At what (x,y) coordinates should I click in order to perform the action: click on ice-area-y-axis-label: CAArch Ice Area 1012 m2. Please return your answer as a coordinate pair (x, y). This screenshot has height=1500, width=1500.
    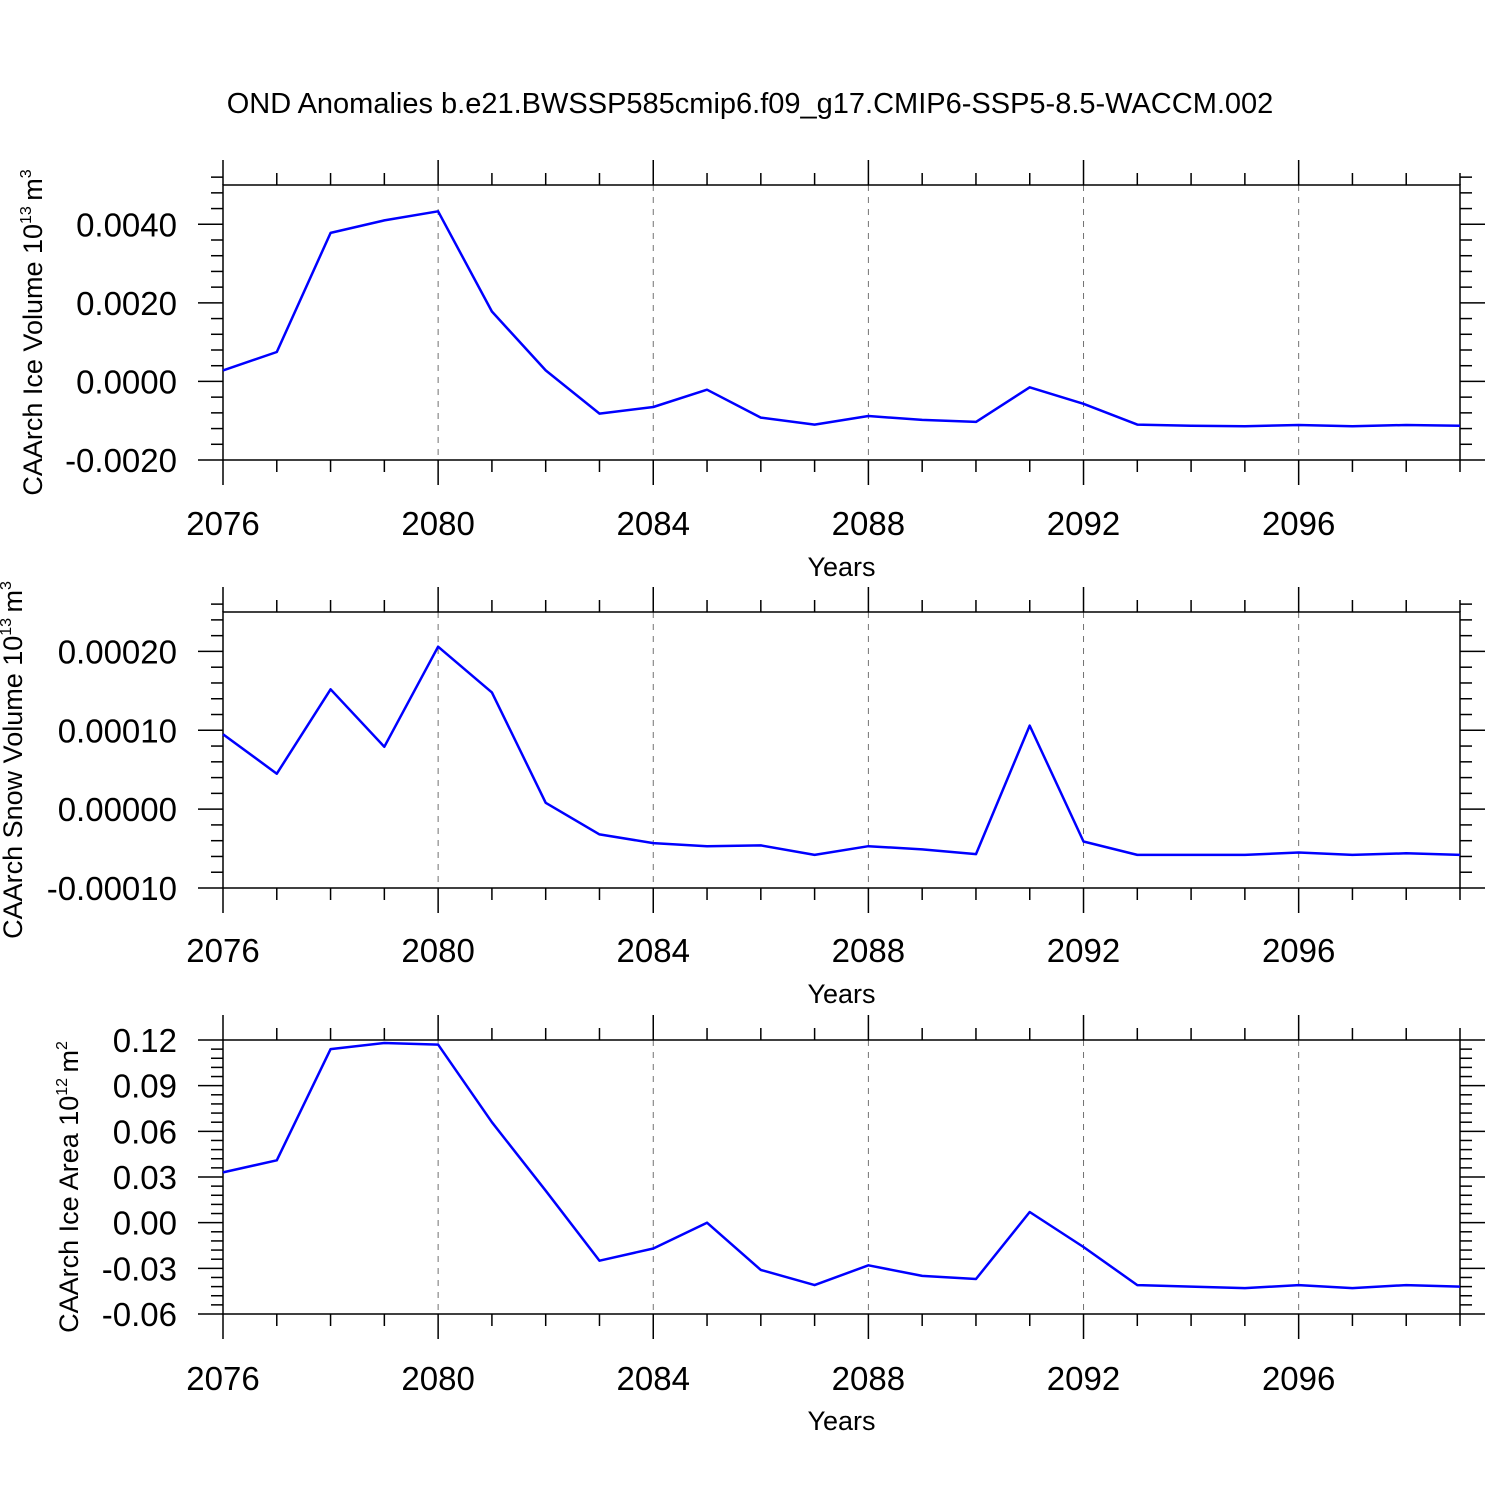
    Looking at the image, I should click on (69, 1187).